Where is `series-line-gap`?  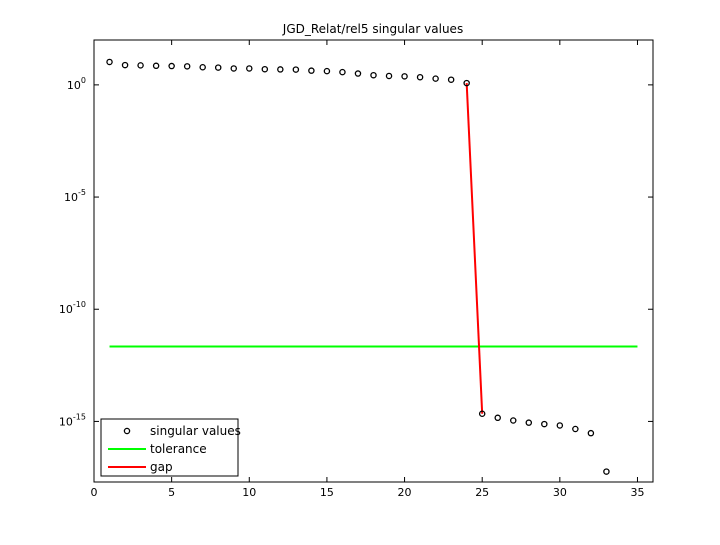 series-line-gap is located at coordinates (474, 248).